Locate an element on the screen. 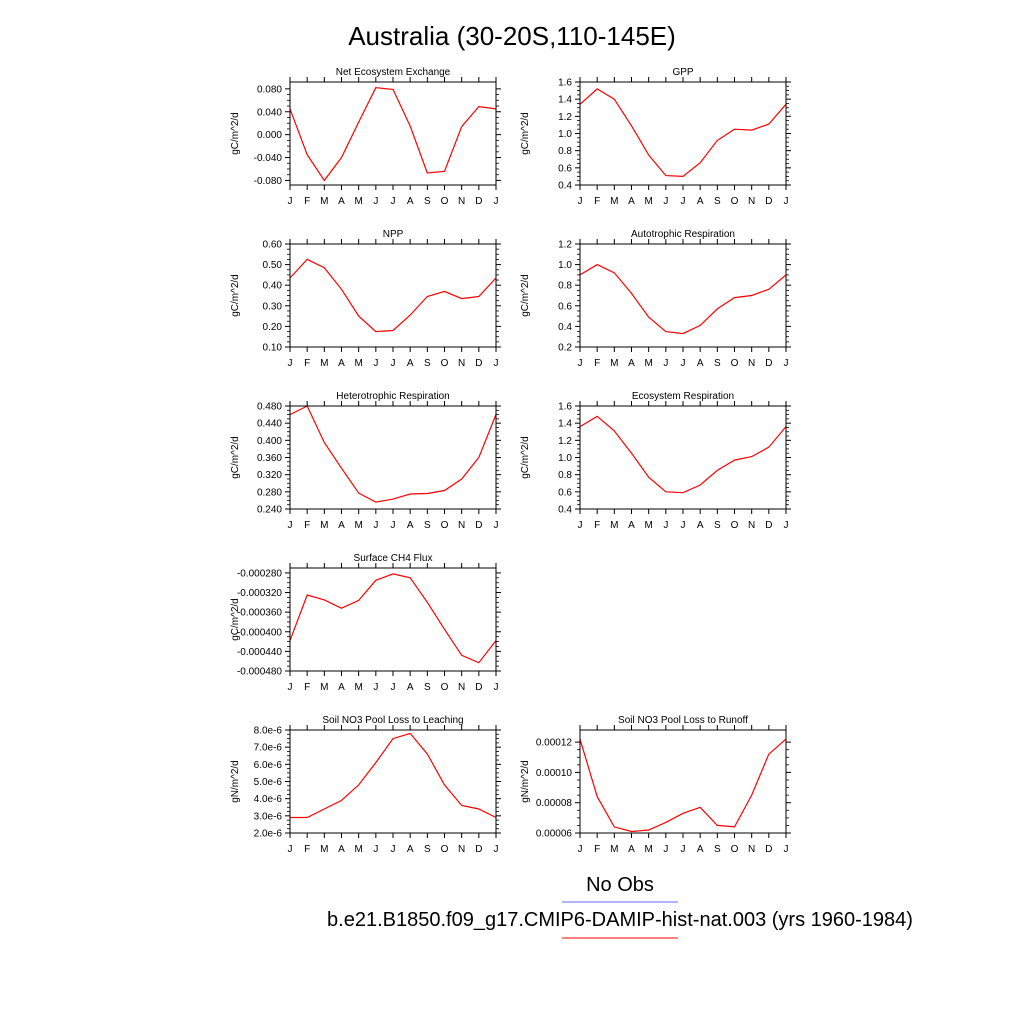  panel-title: NPP is located at coordinates (393, 234).